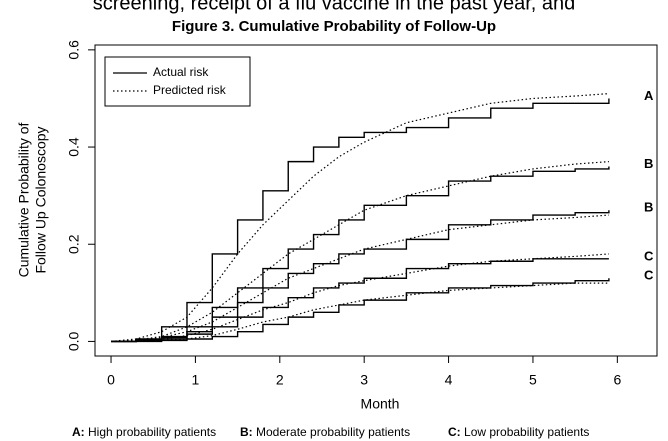  What do you see at coordinates (364, 380) in the screenshot?
I see `x-tick-label: 3` at bounding box center [364, 380].